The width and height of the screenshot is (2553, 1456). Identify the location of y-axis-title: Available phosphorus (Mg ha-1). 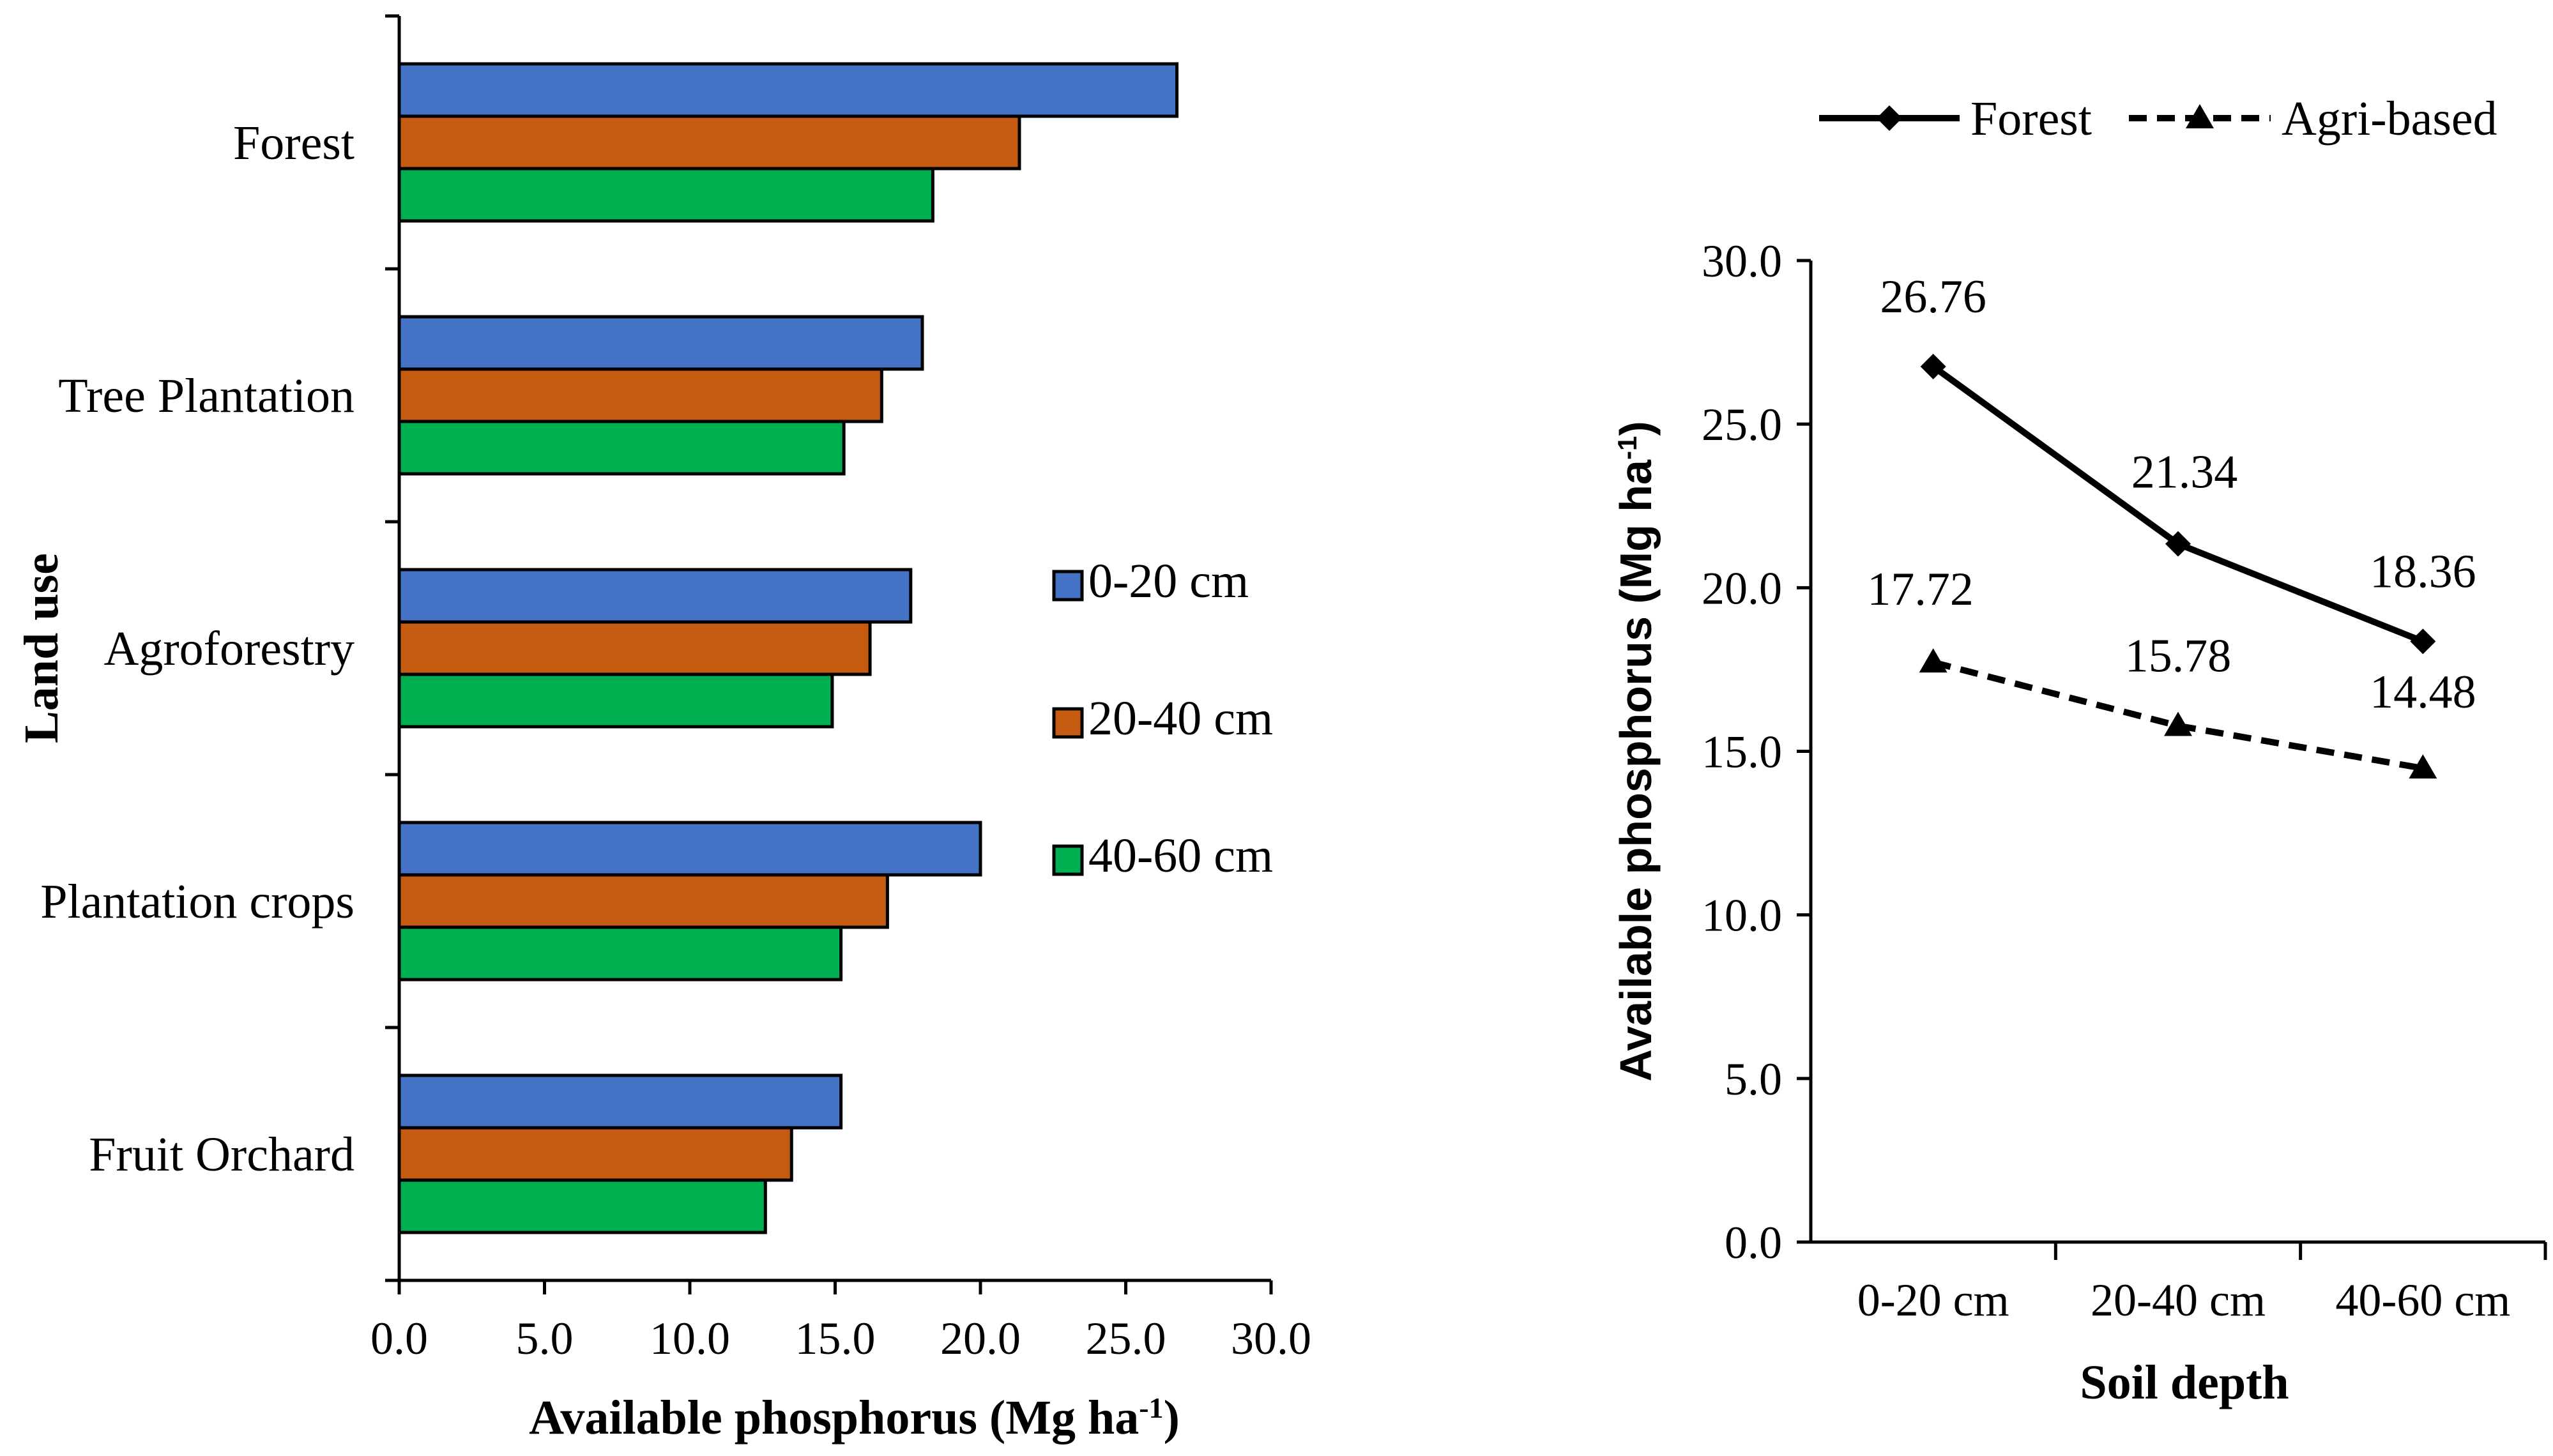
(1636, 751).